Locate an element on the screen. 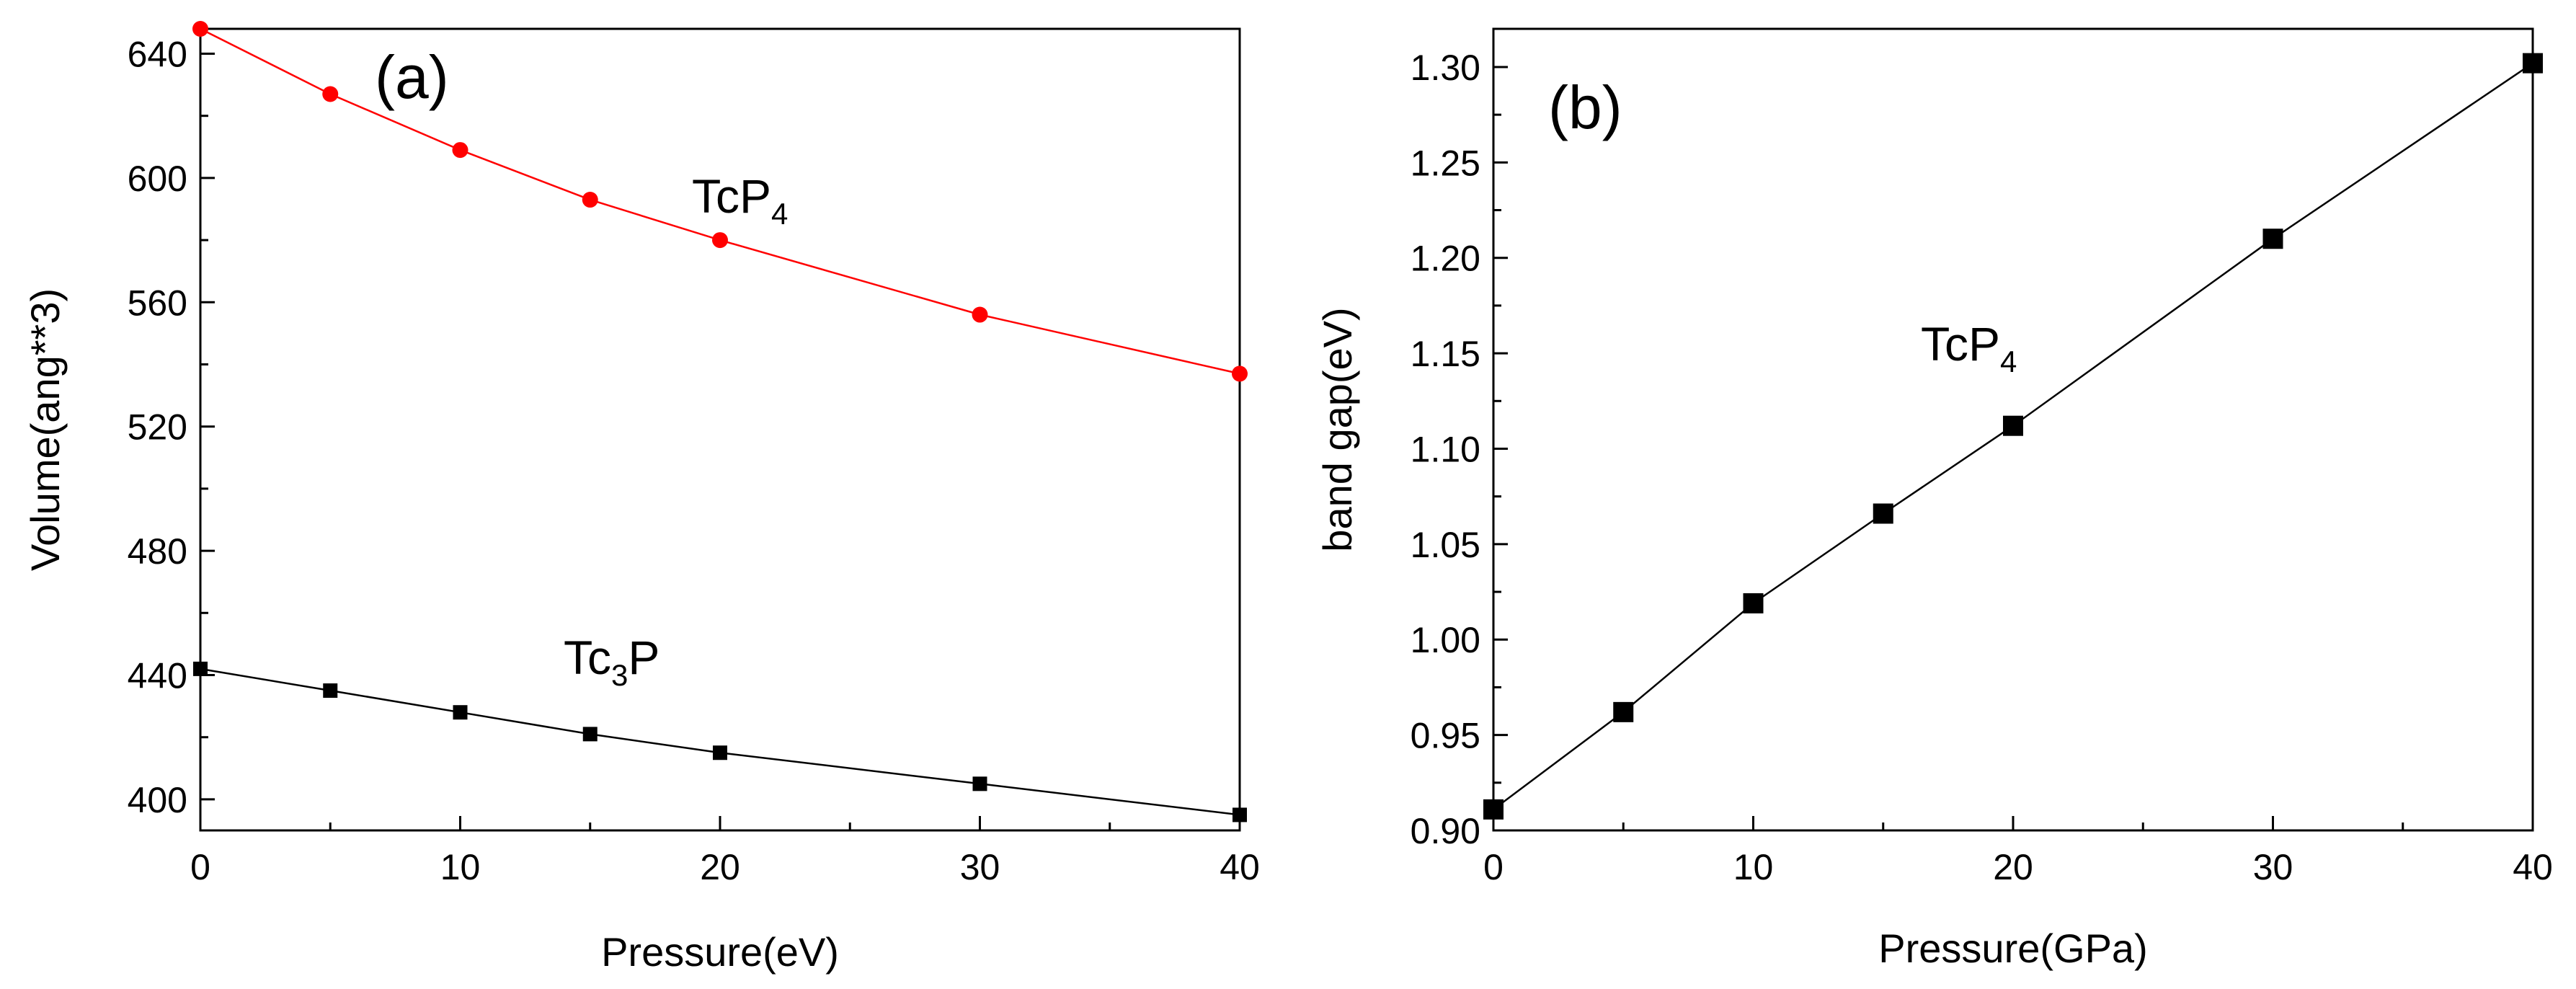 The width and height of the screenshot is (2576, 989). y-tick-label: 440 is located at coordinates (157, 675).